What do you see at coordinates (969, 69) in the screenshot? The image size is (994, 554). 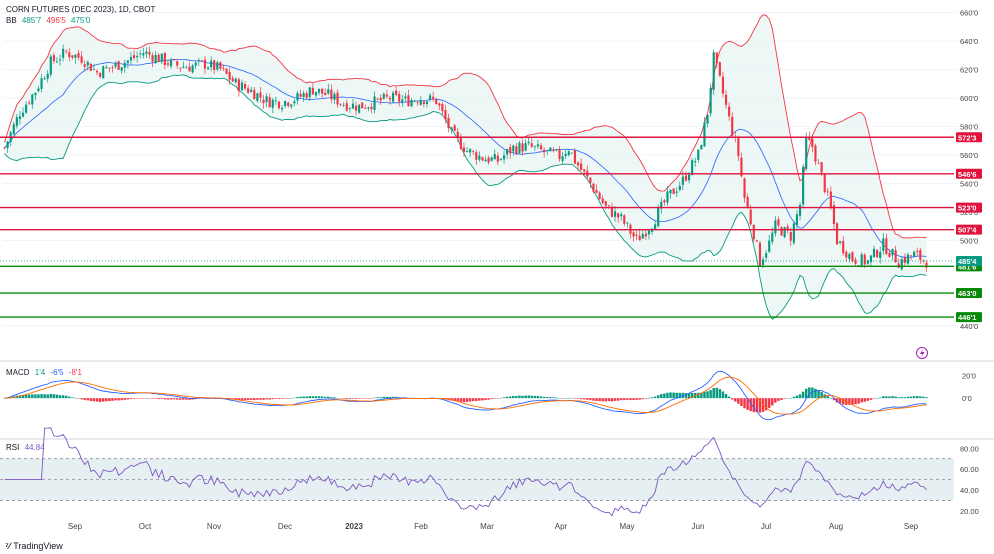 I see `price-axis-tick: 620'0` at bounding box center [969, 69].